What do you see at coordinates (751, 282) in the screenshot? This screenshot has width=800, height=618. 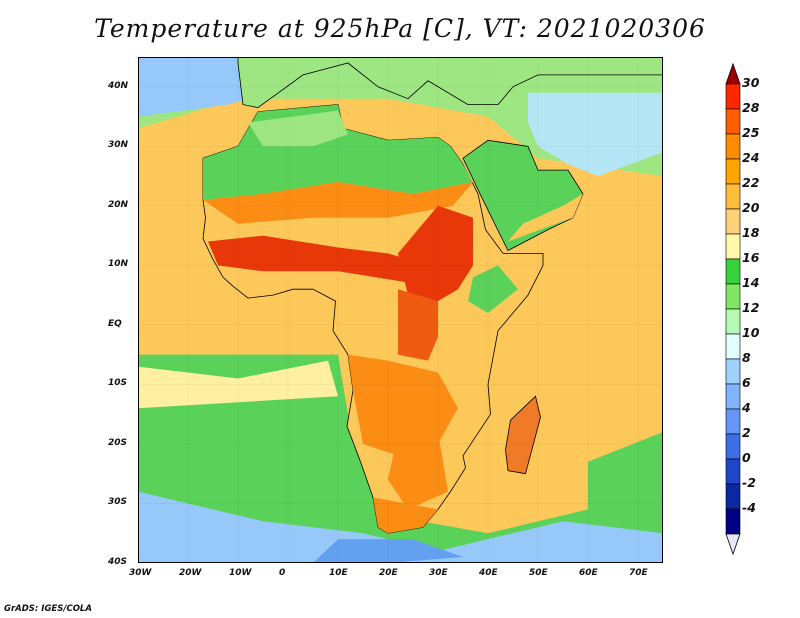 I see `colorbar-tick-label: 14` at bounding box center [751, 282].